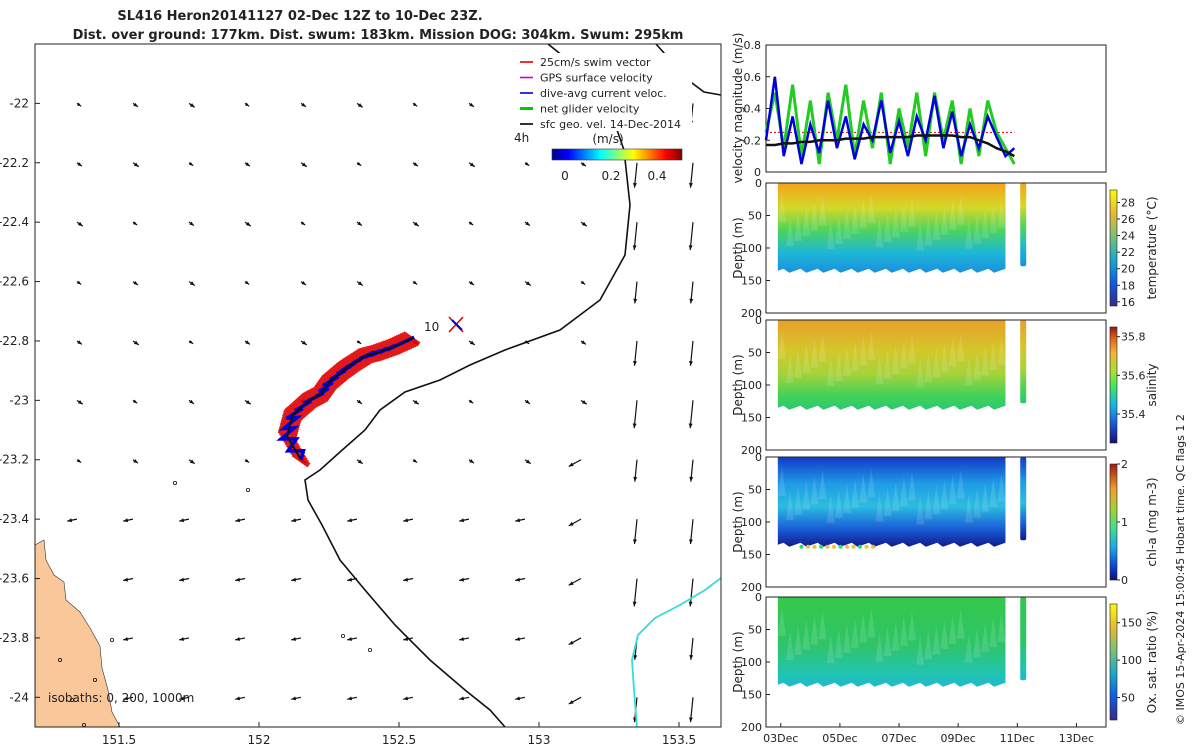  Describe the element at coordinates (1017, 738) in the screenshot. I see `time-tick-label: 11Dec` at that location.